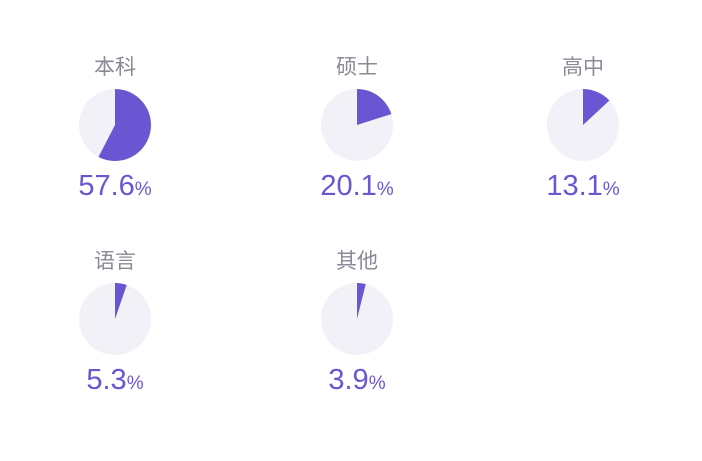  What do you see at coordinates (106, 380) in the screenshot?
I see `stat-value: 5.3` at bounding box center [106, 380].